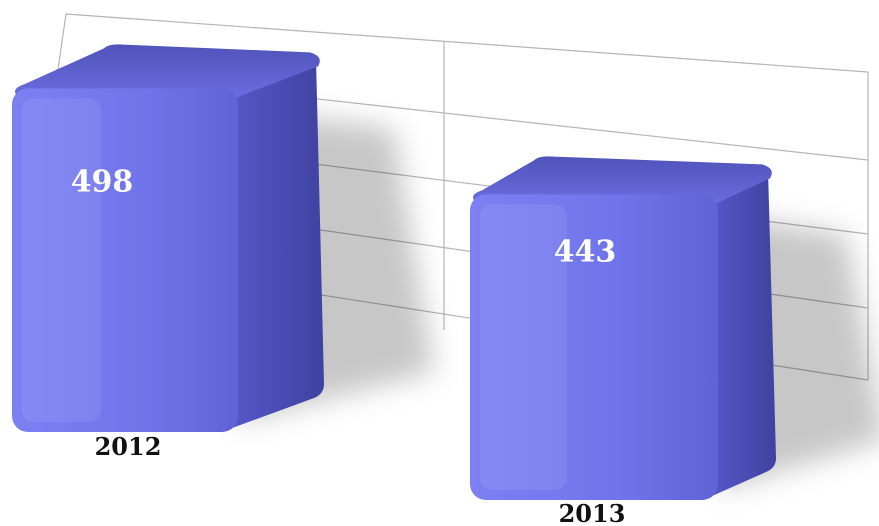  What do you see at coordinates (585, 251) in the screenshot?
I see `data-label-2013: 443` at bounding box center [585, 251].